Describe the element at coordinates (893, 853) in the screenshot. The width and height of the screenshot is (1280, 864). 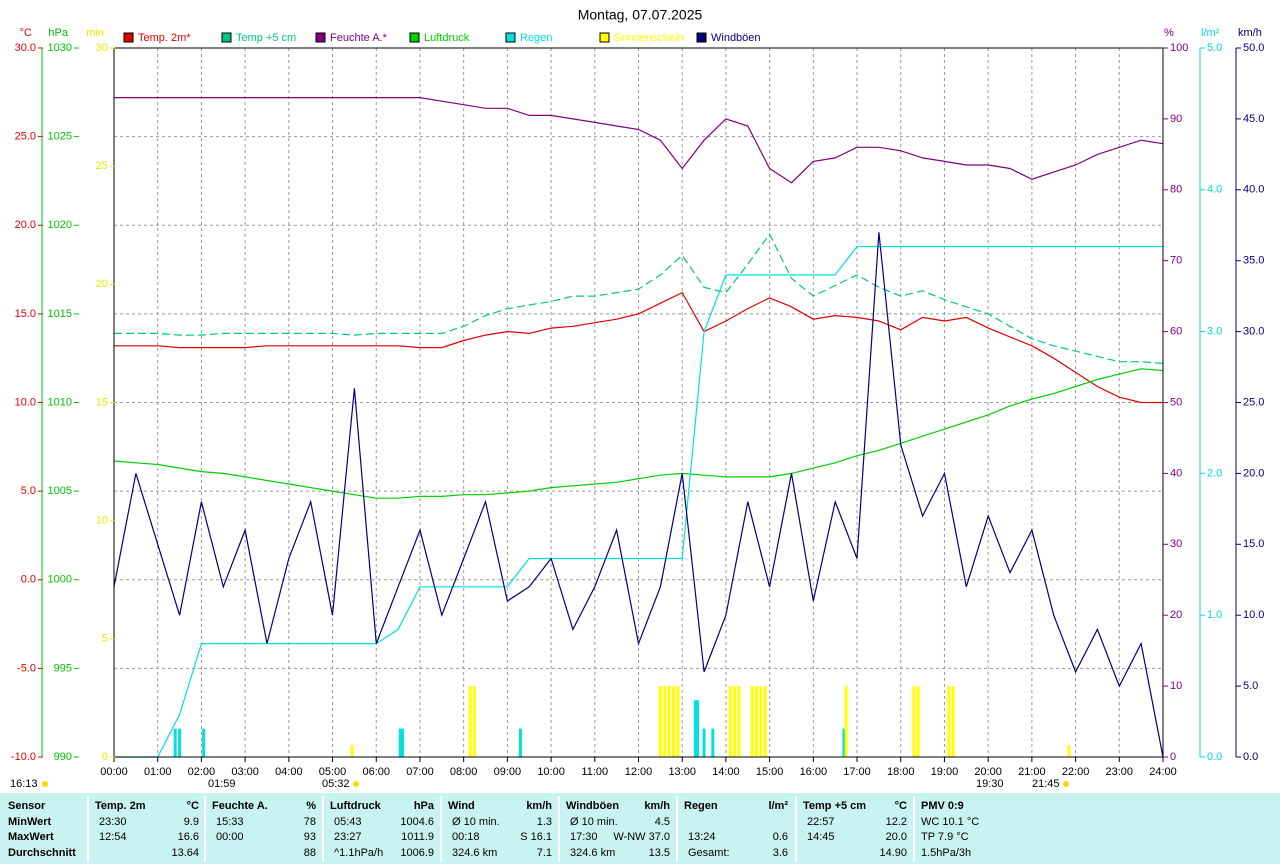
I see `cell-value: 14.90` at that location.